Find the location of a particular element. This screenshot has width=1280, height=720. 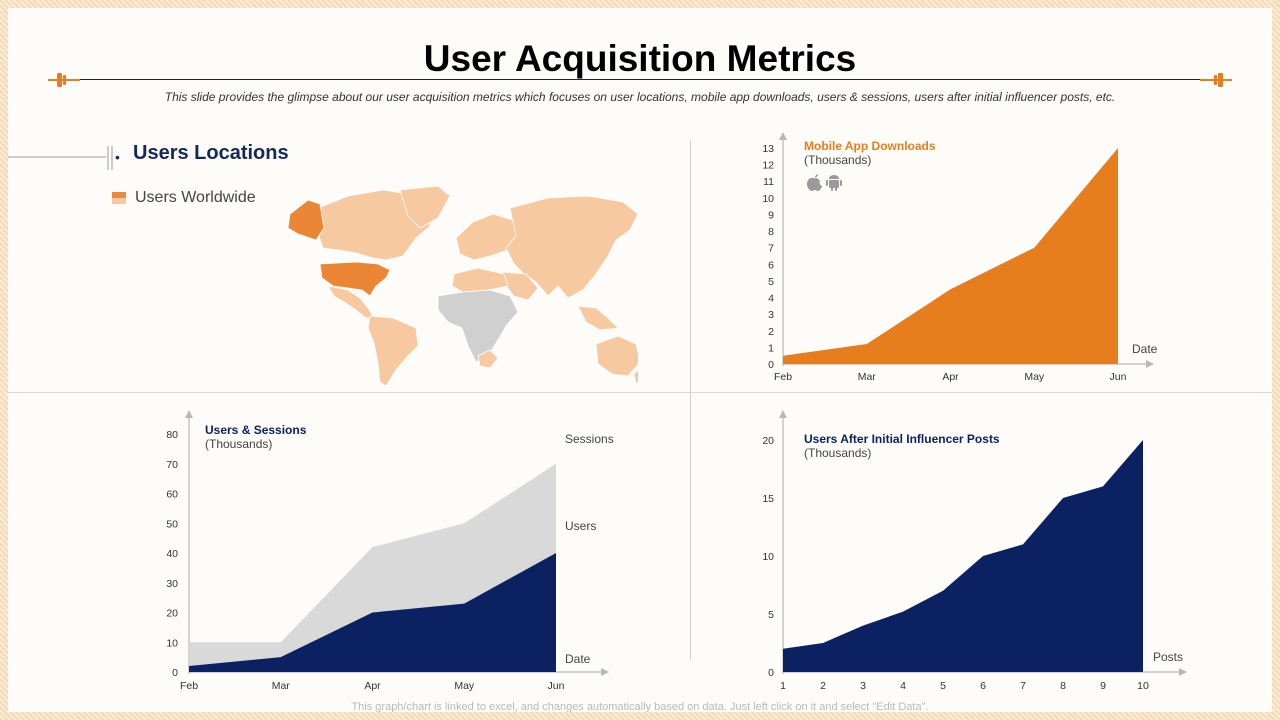

apple-icon is located at coordinates (814, 182).